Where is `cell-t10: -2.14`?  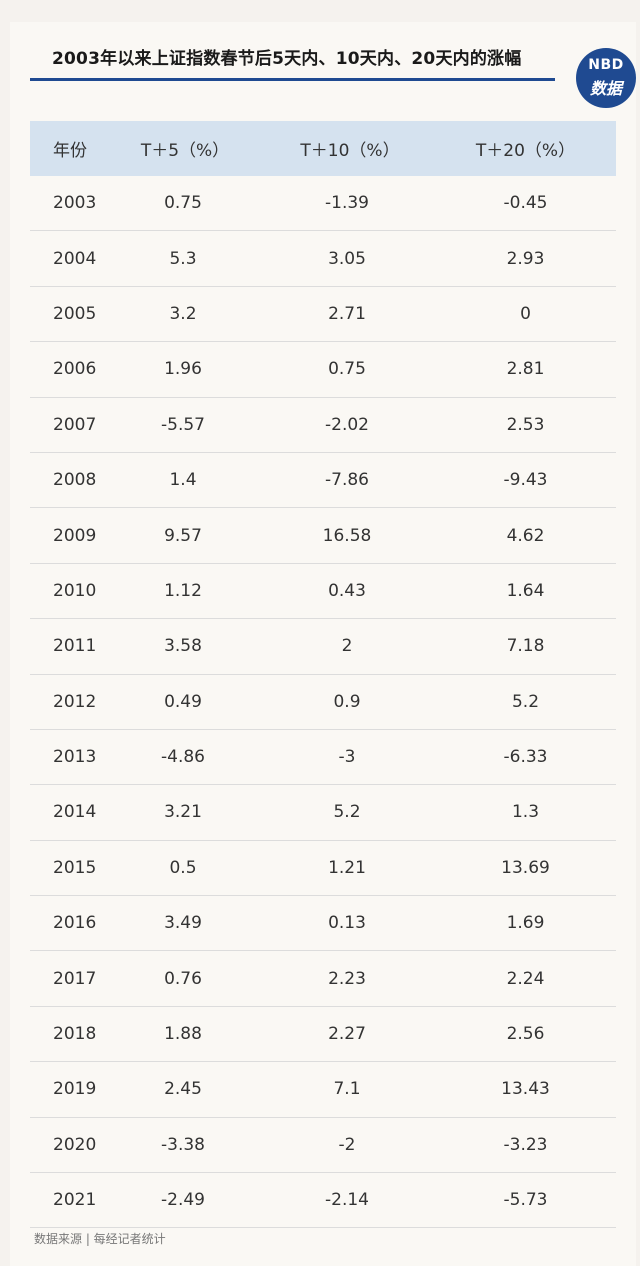
cell-t10: -2.14 is located at coordinates (350, 1200).